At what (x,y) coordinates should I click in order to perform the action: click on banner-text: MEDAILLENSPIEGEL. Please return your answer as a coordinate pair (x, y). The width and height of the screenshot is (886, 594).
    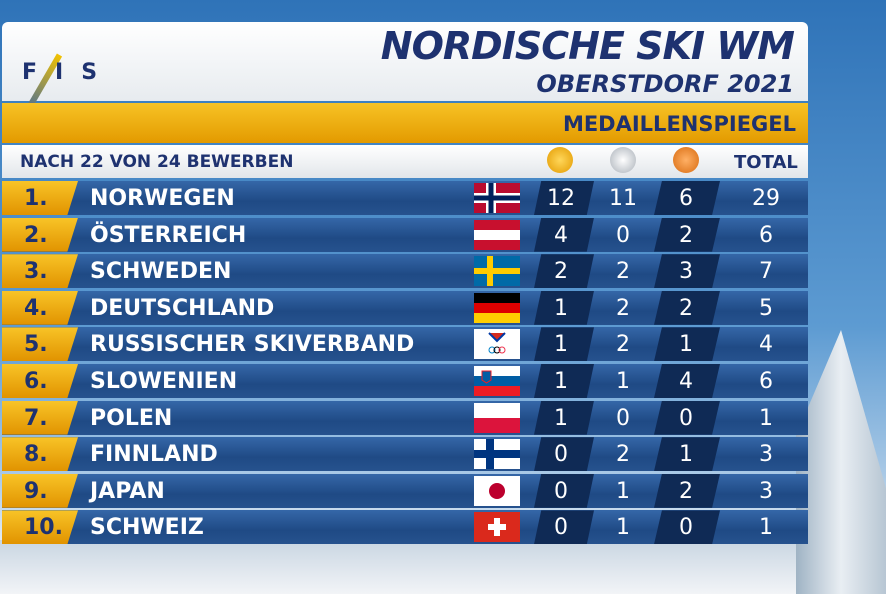
    Looking at the image, I should click on (679, 124).